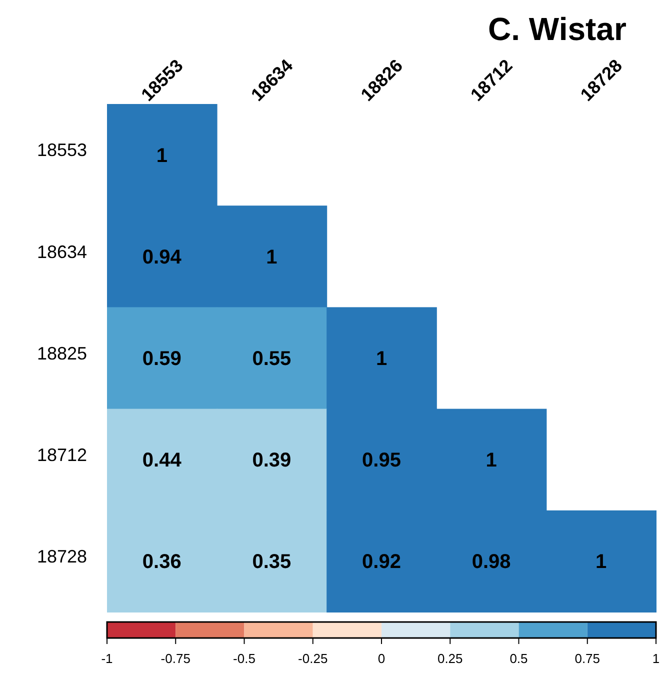 The image size is (665, 673). Describe the element at coordinates (162, 562) in the screenshot. I see `data-label: 0.36` at that location.